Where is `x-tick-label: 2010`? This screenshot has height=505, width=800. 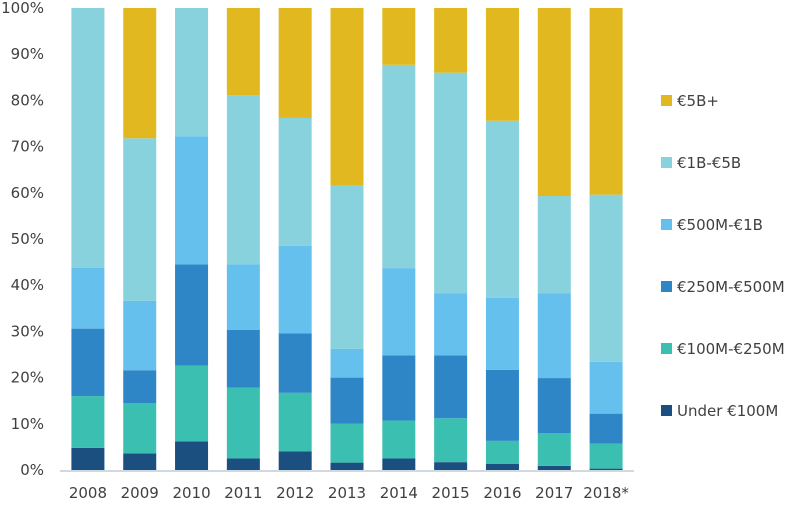 x-tick-label: 2010 is located at coordinates (191, 493).